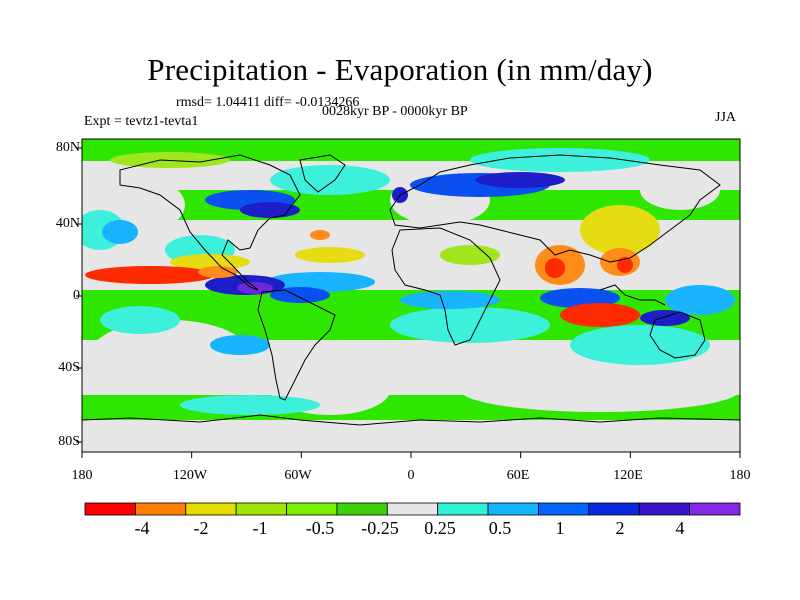 This screenshot has height=600, width=800. I want to click on lat-label-eq: 0, so click(76, 295).